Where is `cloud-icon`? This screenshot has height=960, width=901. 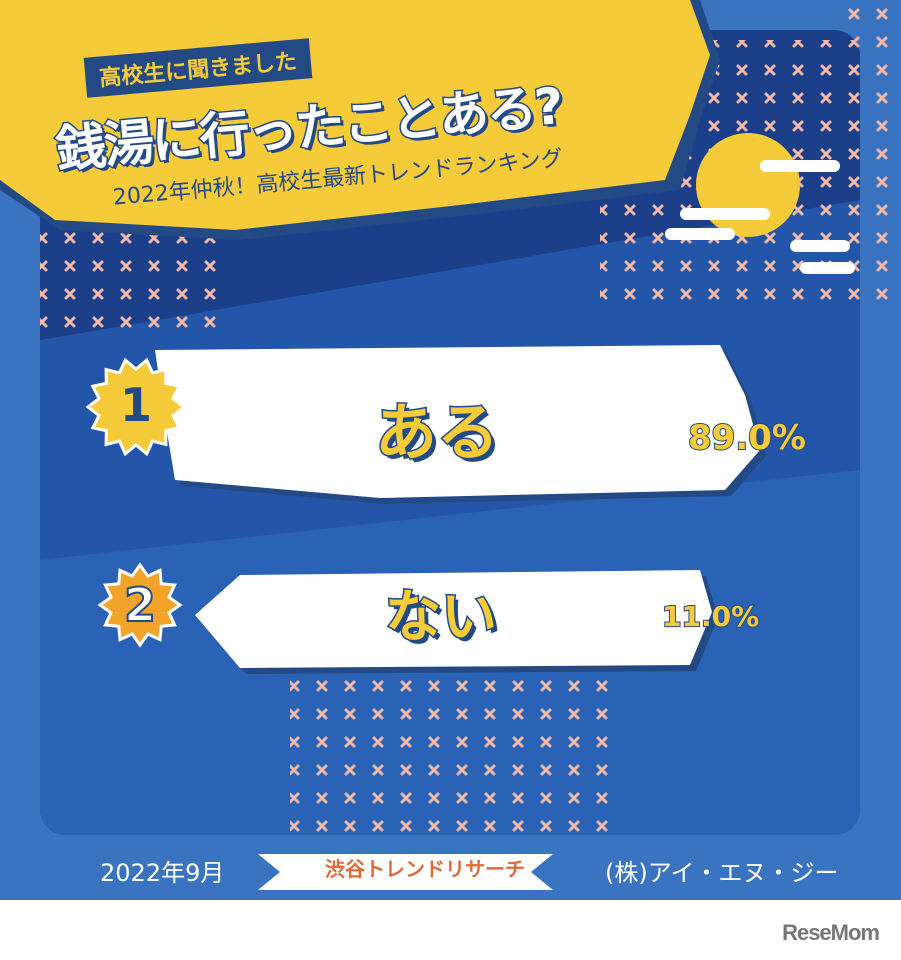
cloud-icon is located at coordinates (760, 217).